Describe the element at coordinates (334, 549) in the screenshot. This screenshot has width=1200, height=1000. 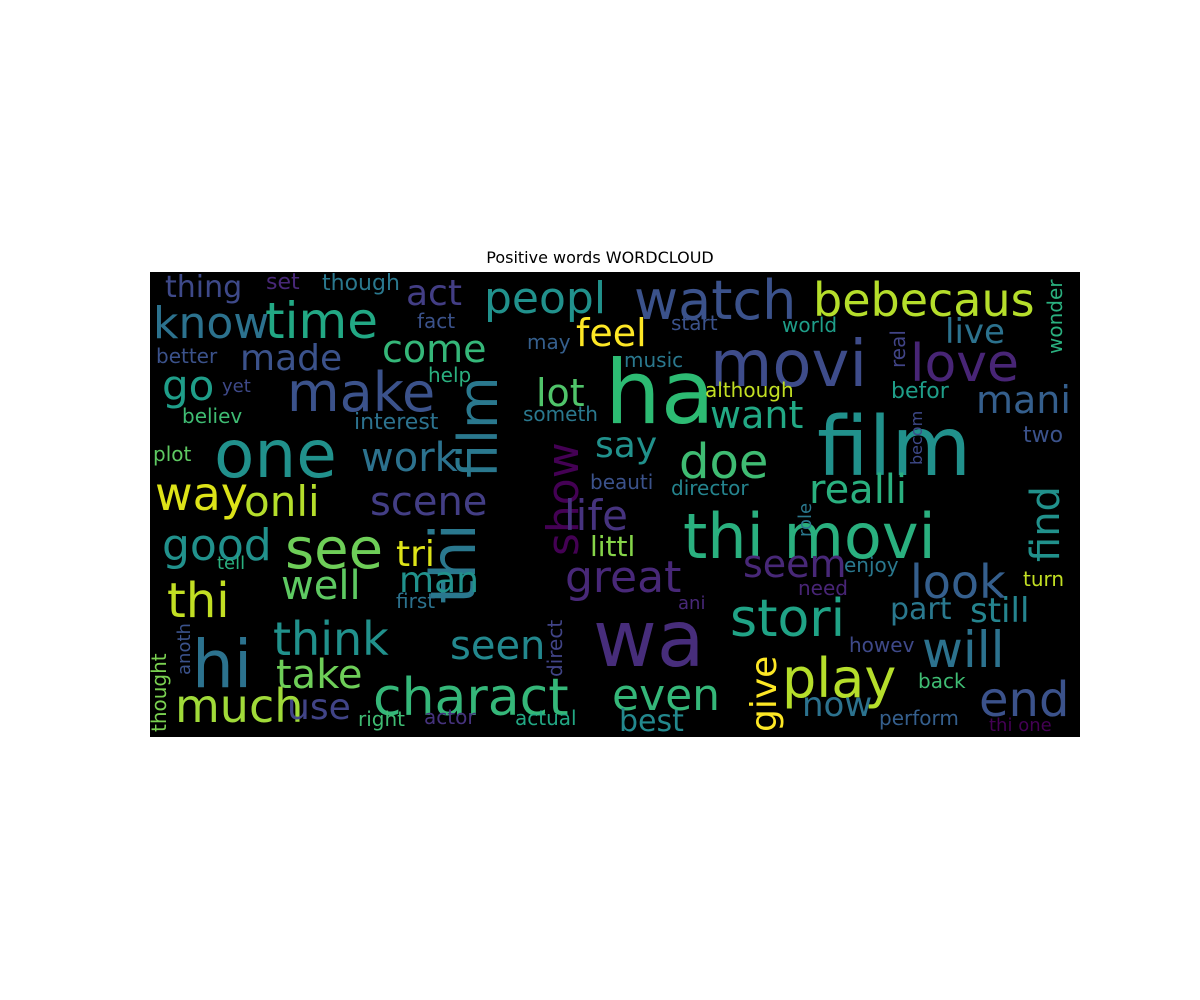
I see `word-see: see` at that location.